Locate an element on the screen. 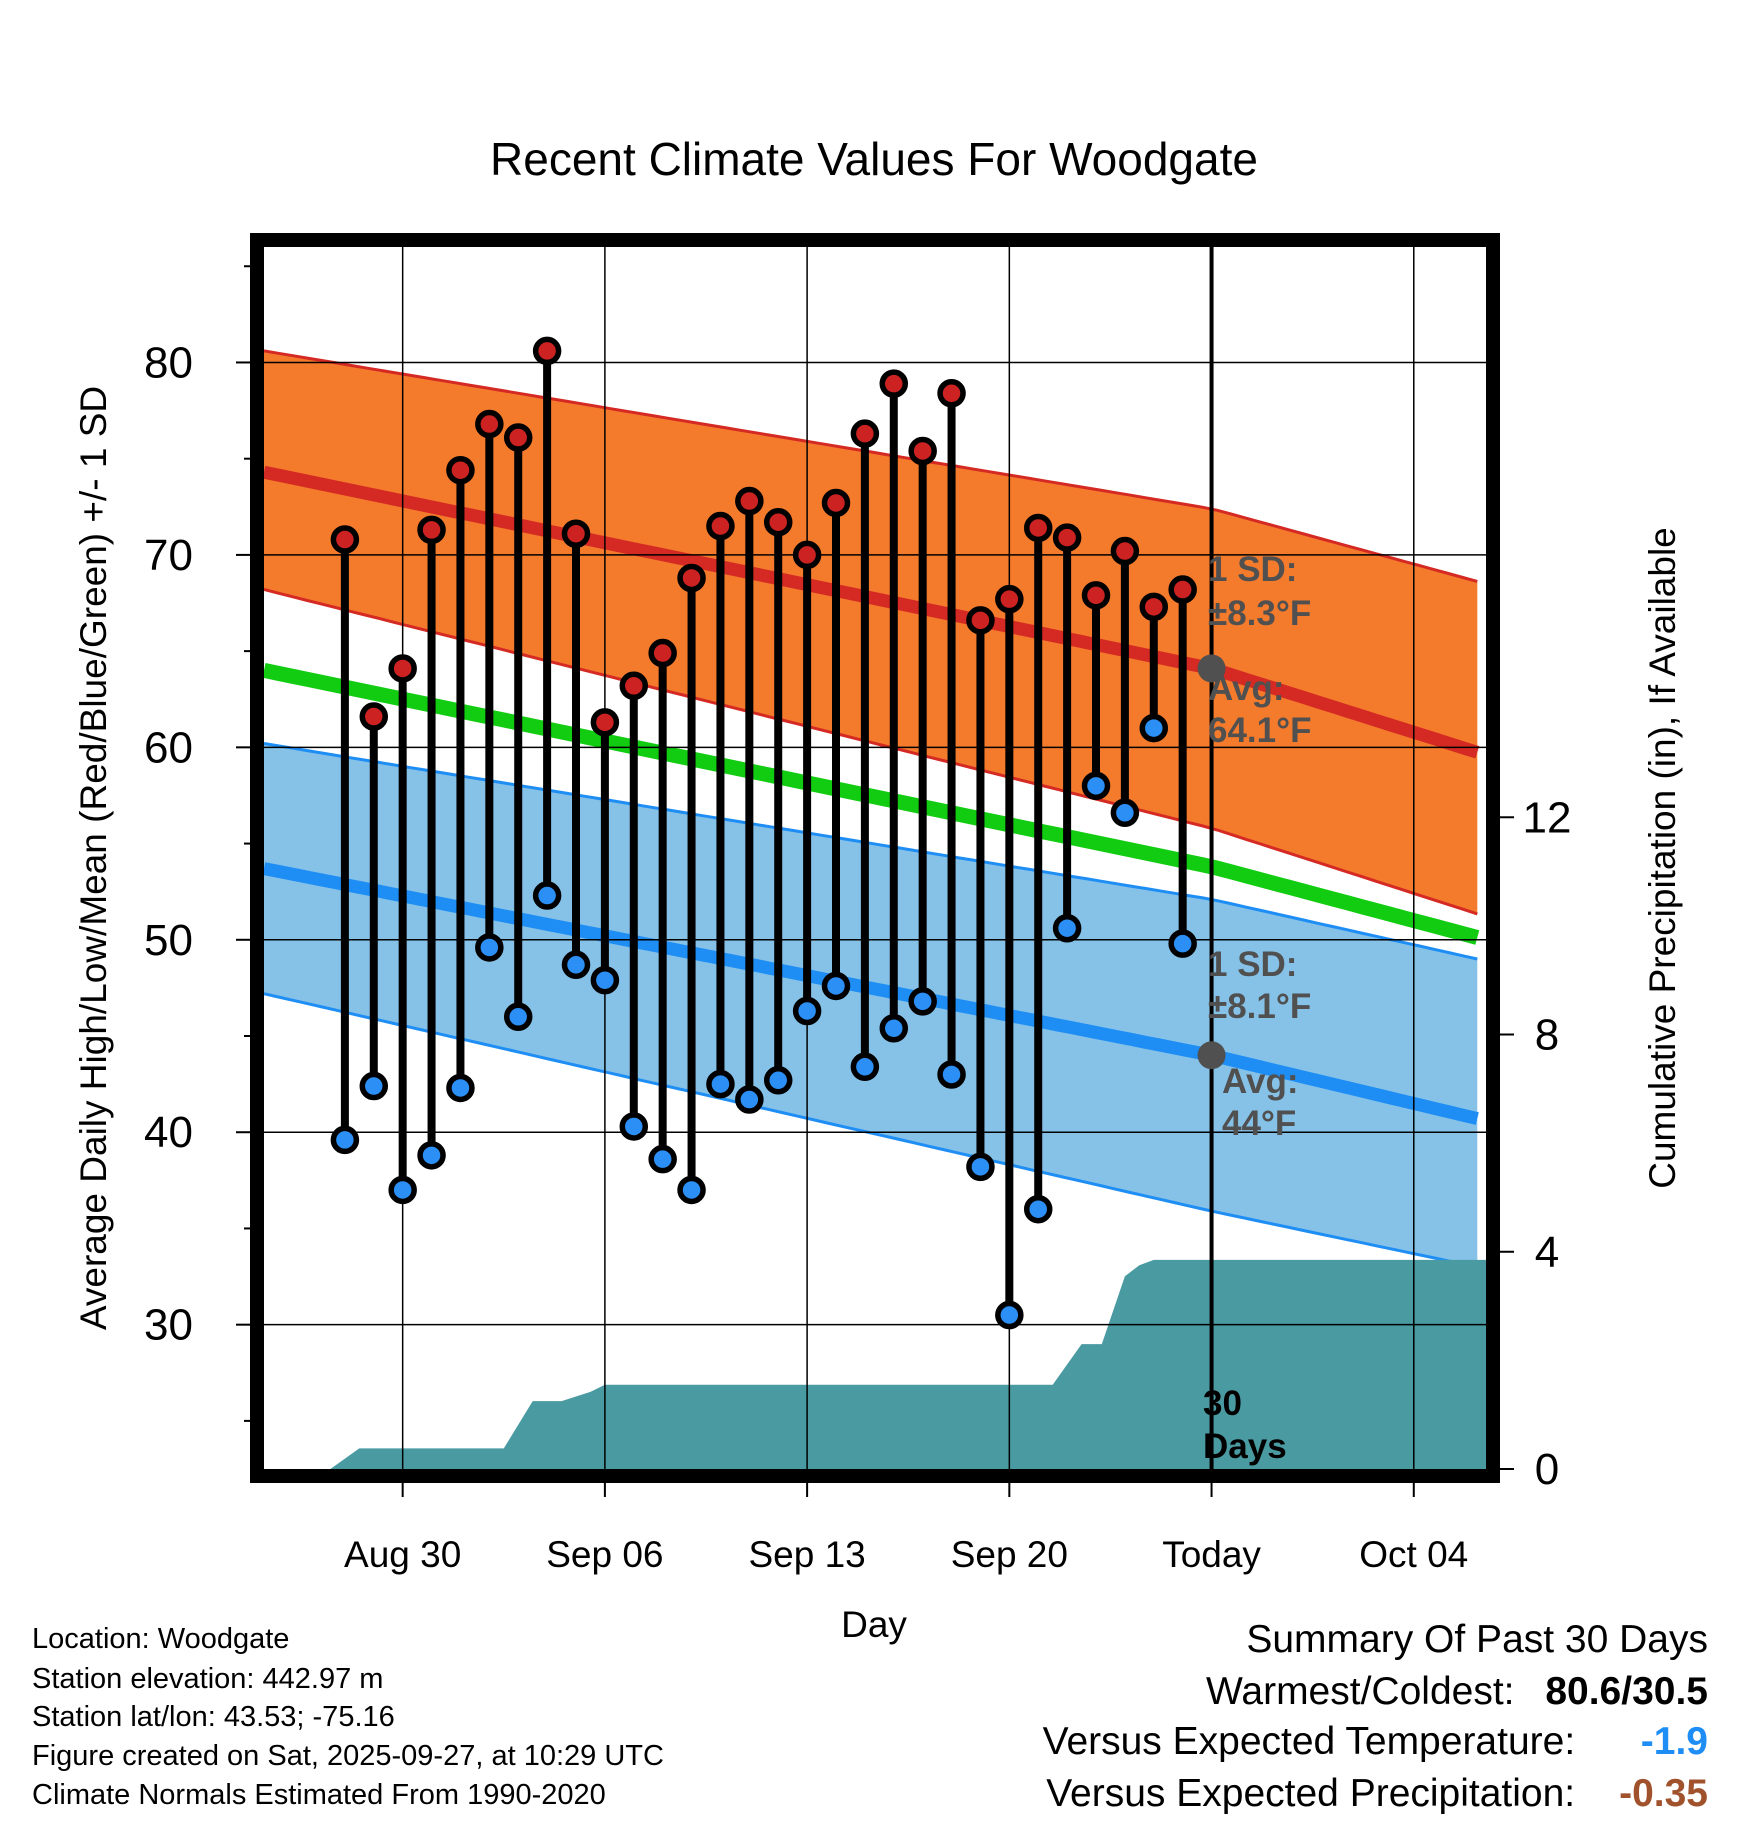  y-tick-label: 60 is located at coordinates (168, 747).